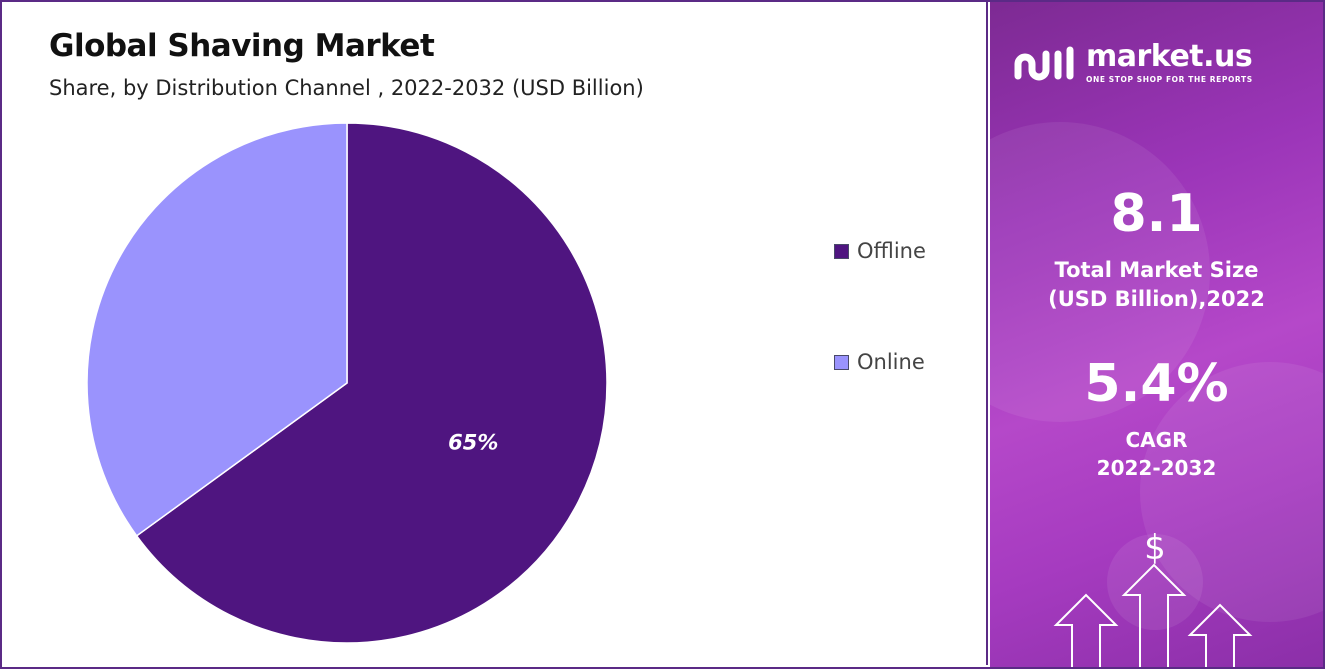 The height and width of the screenshot is (669, 1325). I want to click on brand-logo: market.us ONE STOP SHOP FOR THE REPORTS, so click(1132, 63).